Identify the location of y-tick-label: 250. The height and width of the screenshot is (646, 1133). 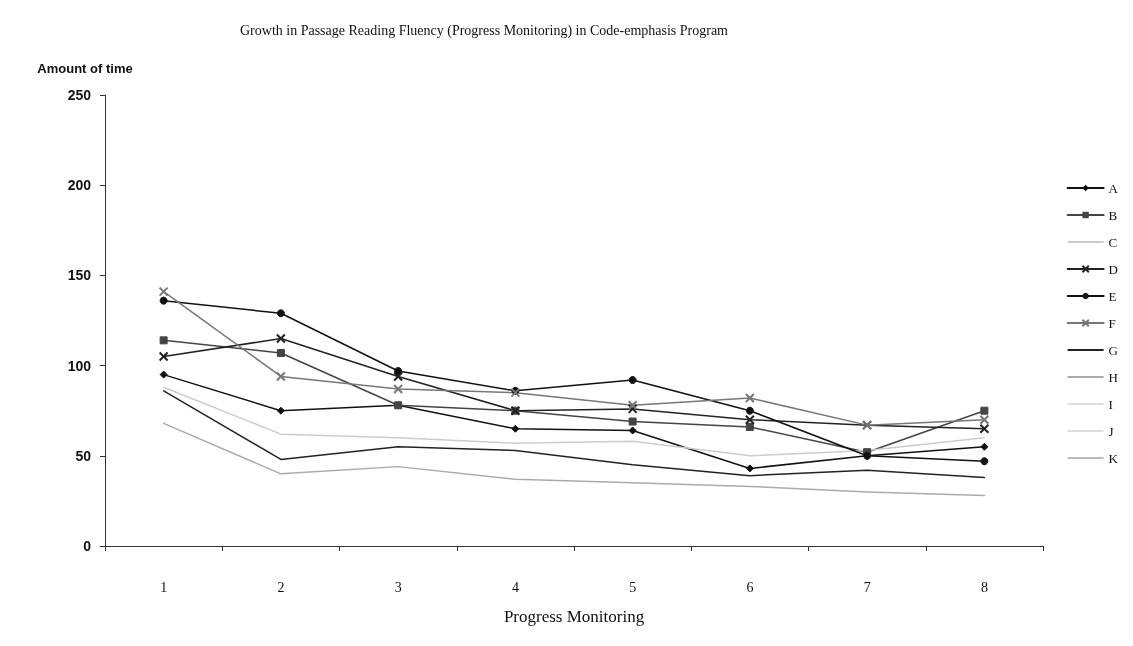
(79, 95).